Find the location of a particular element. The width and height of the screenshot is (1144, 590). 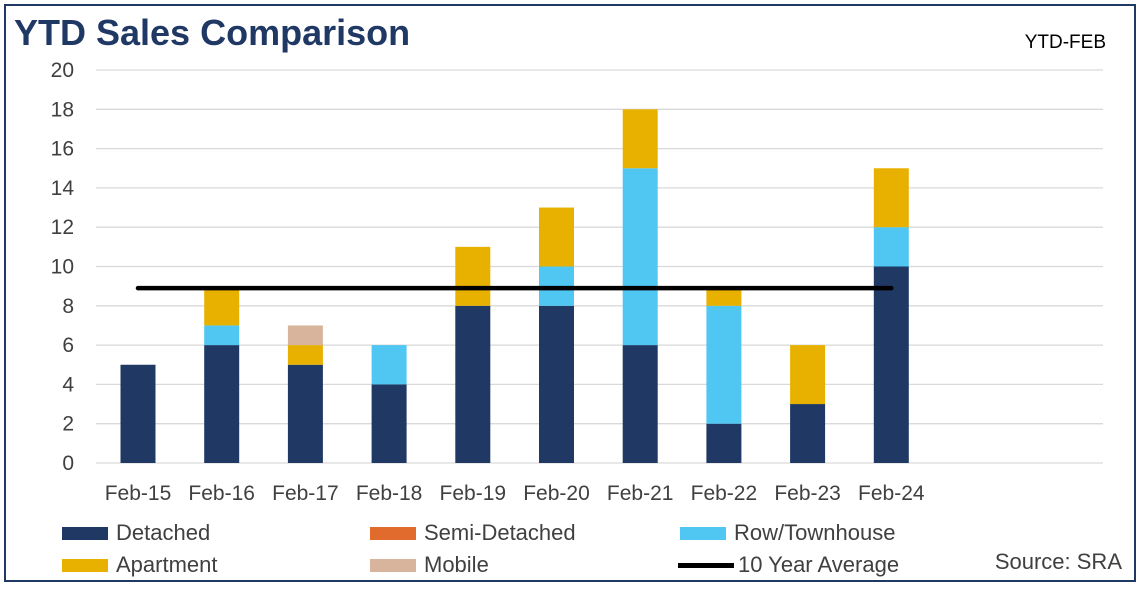

y-tick-label: 6 is located at coordinates (68, 345).